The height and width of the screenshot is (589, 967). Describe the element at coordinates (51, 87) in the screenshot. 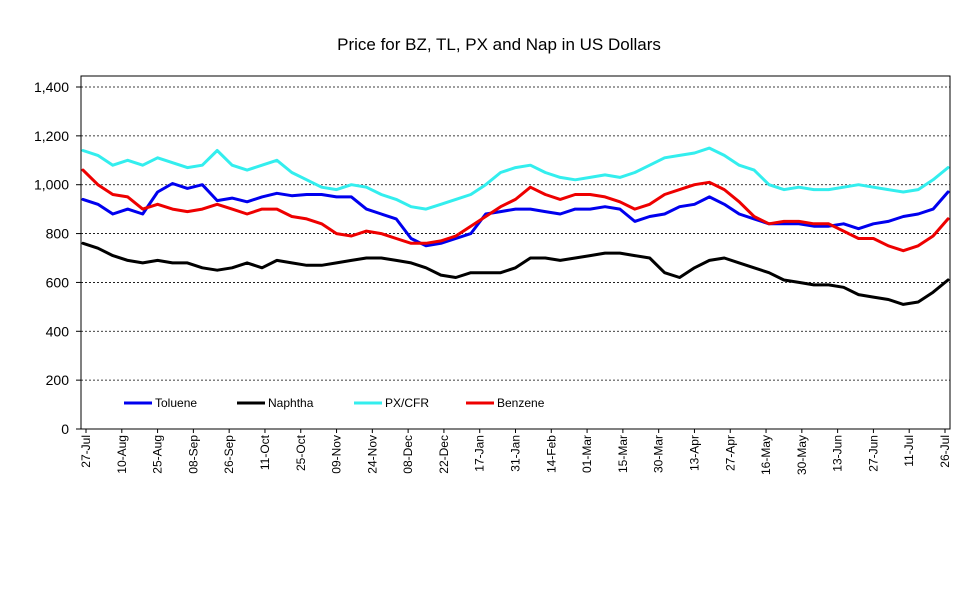

I see `y-tick-label: 1,400` at that location.